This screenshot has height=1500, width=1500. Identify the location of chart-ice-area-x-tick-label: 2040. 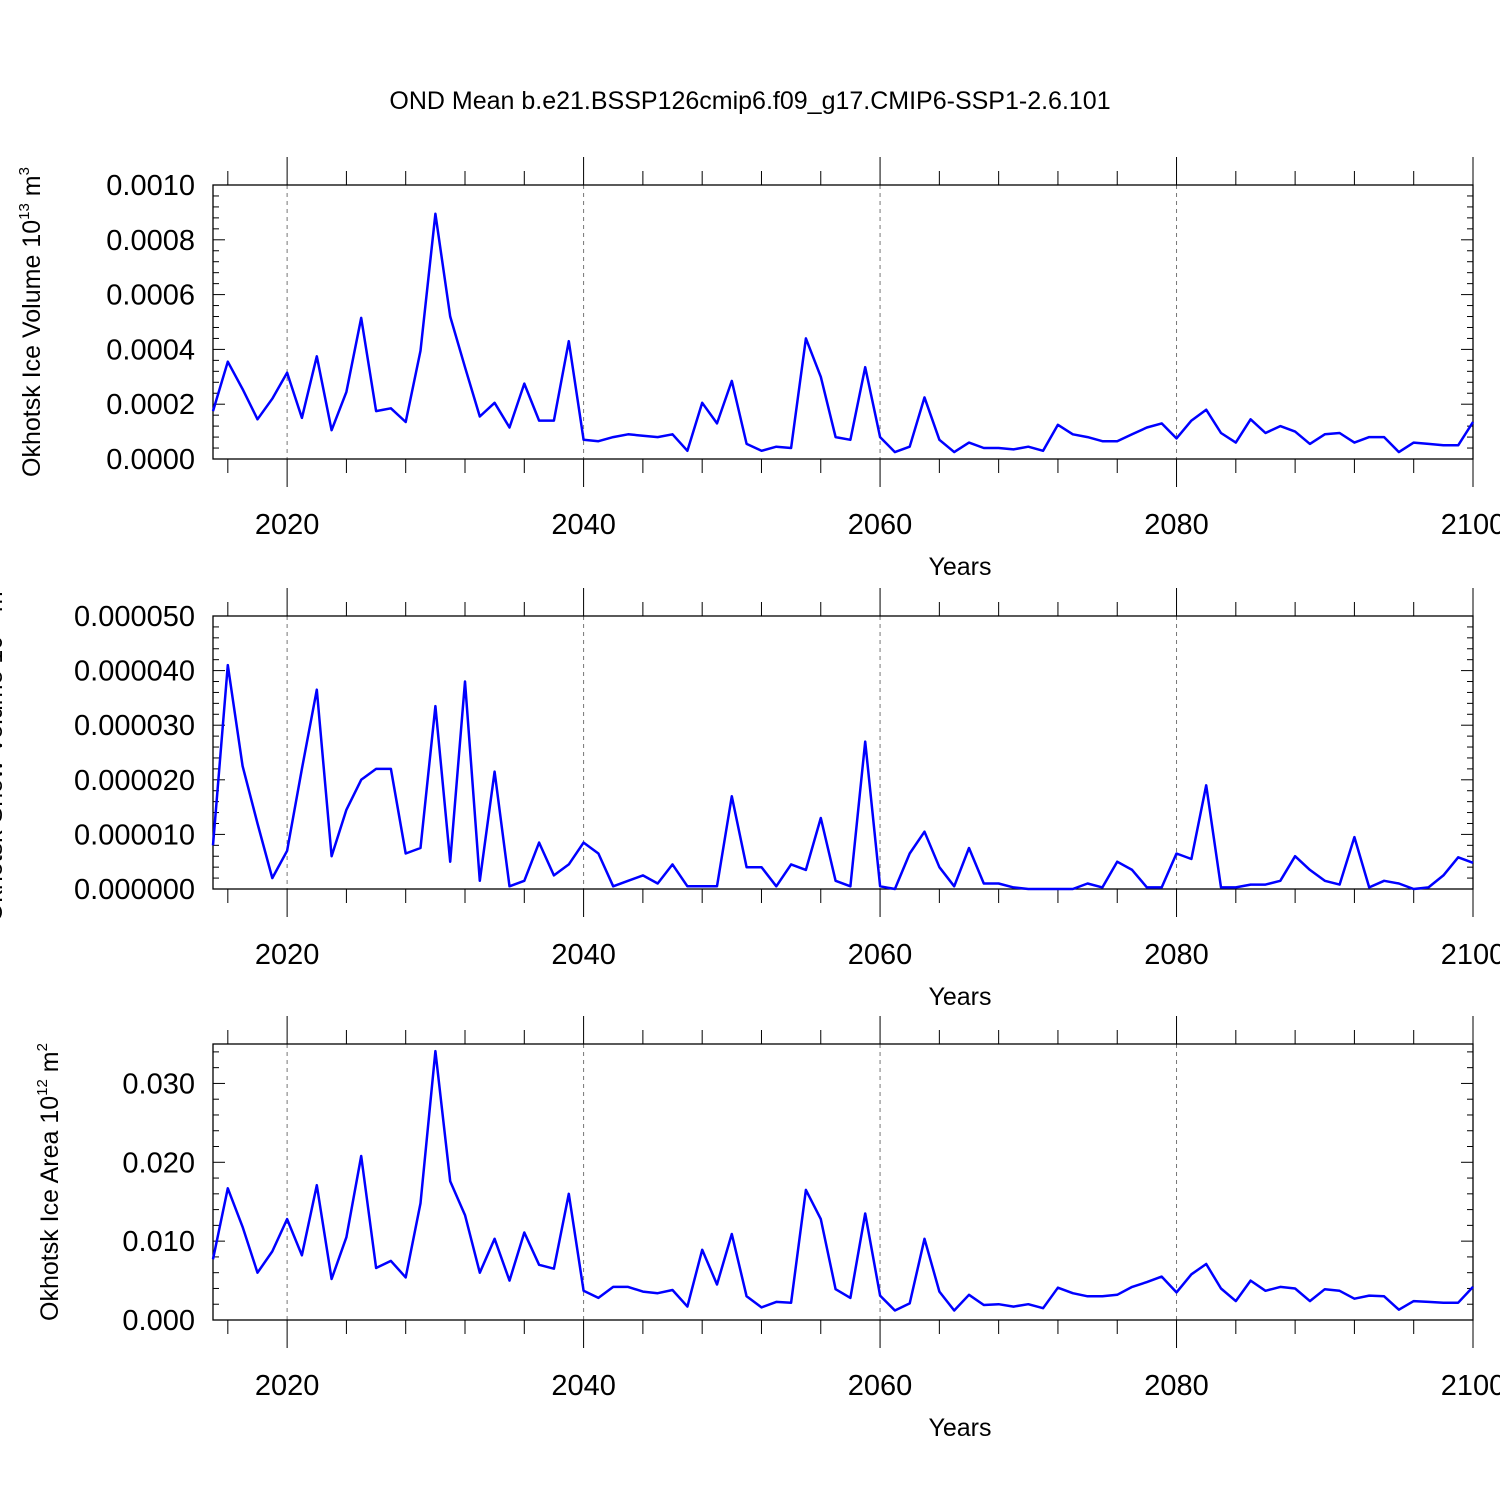
(583, 1386).